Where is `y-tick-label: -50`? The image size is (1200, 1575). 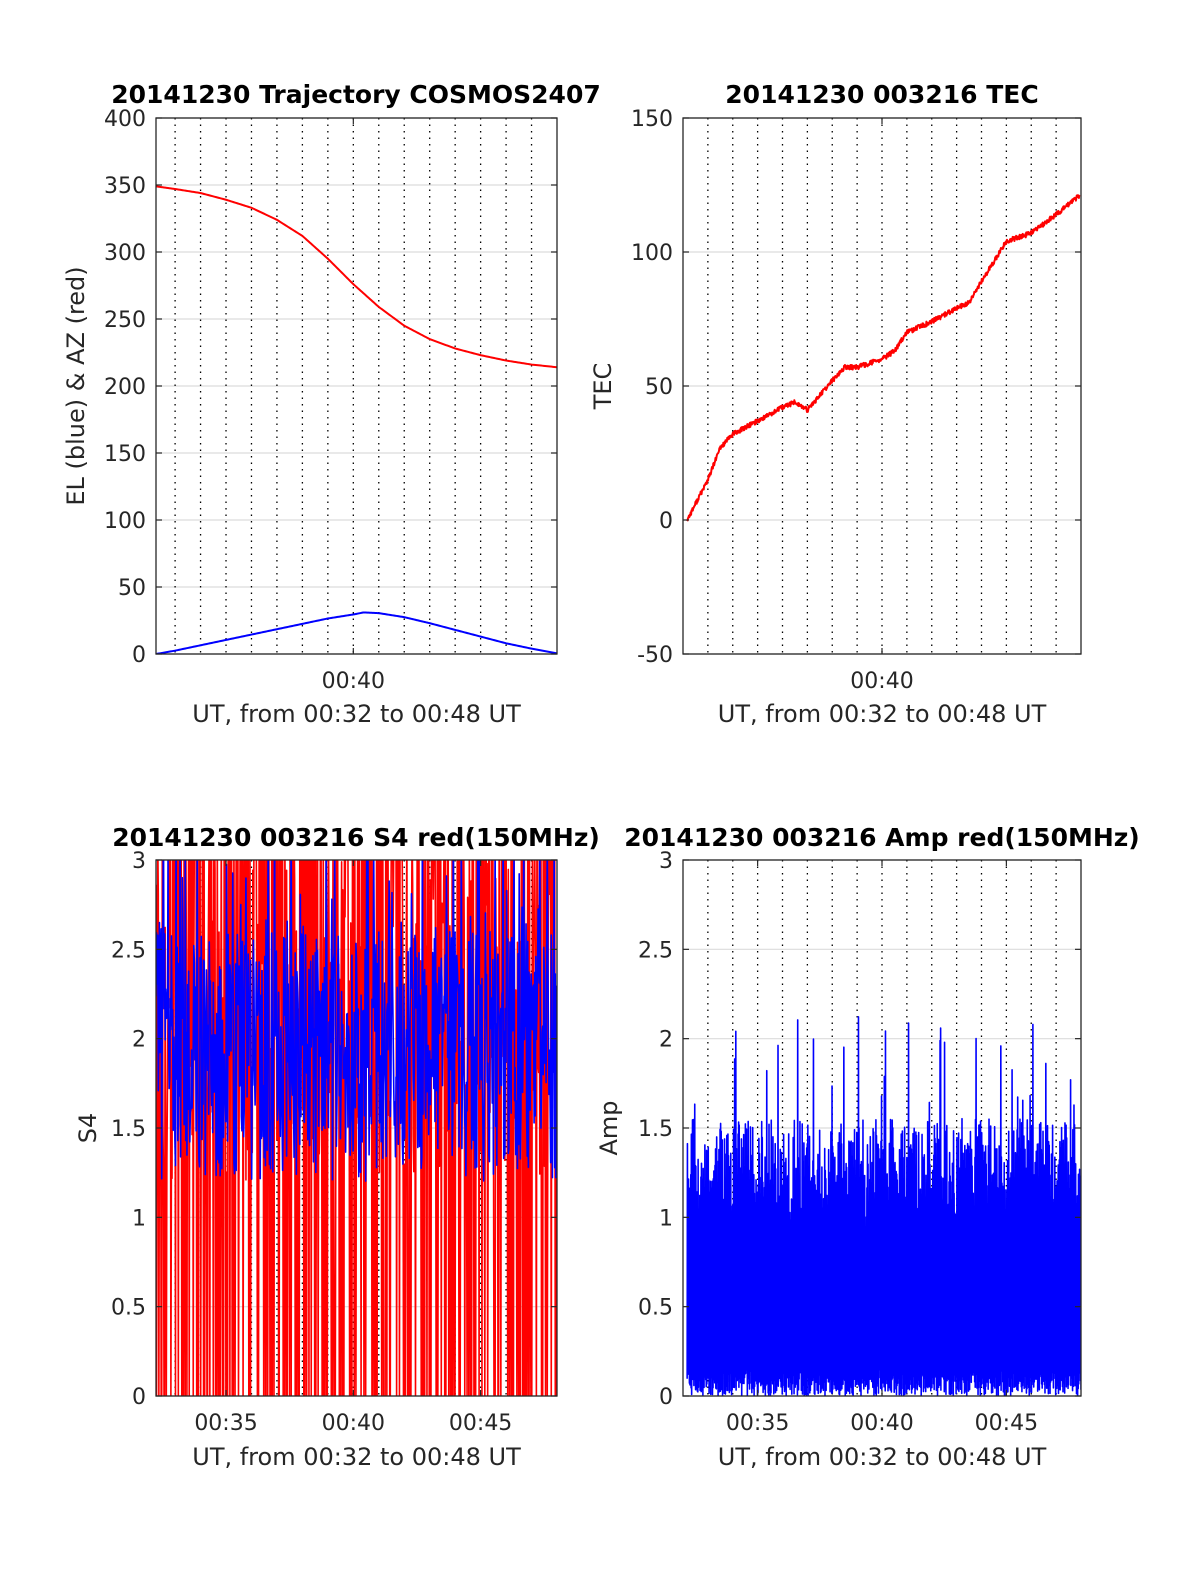 y-tick-label: -50 is located at coordinates (655, 655).